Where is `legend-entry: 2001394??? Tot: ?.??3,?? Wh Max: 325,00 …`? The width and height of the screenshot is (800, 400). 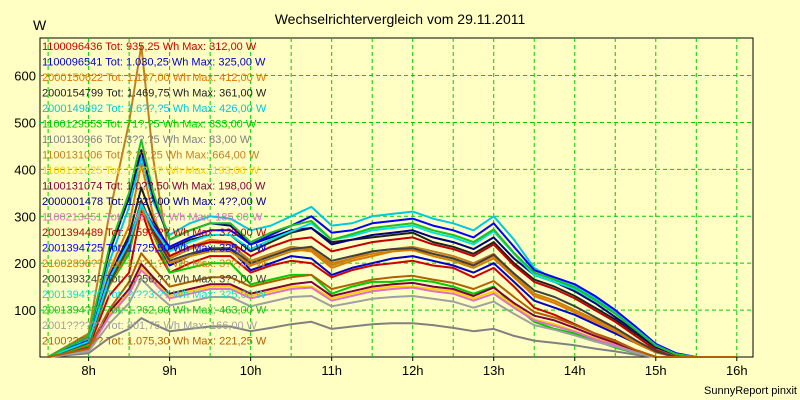 legend-entry: 2001394??? Tot: ?.??3,?? Wh Max: 325,00 … is located at coordinates (154, 295).